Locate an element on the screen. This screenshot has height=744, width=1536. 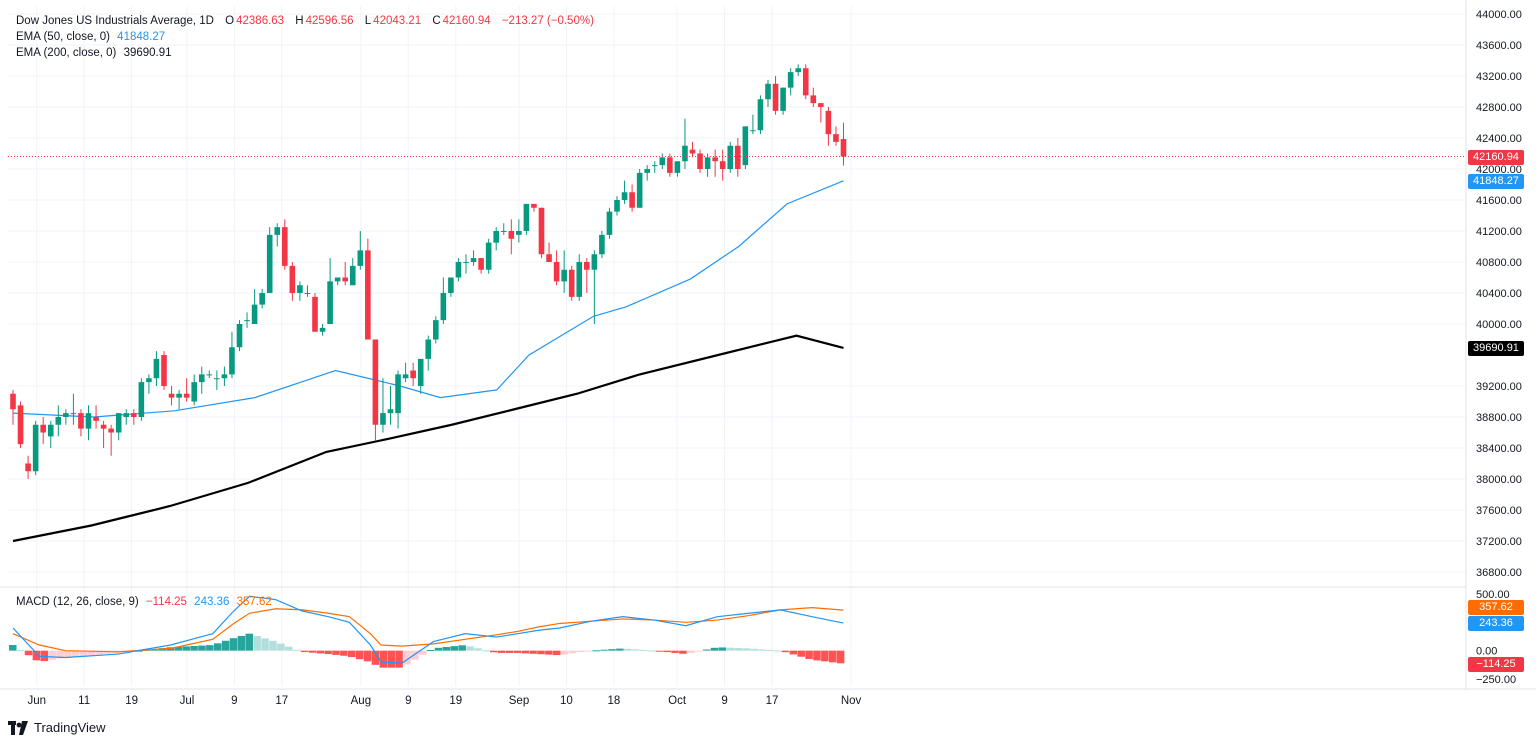
y-tick-label: 44000.00 is located at coordinates (1499, 15).